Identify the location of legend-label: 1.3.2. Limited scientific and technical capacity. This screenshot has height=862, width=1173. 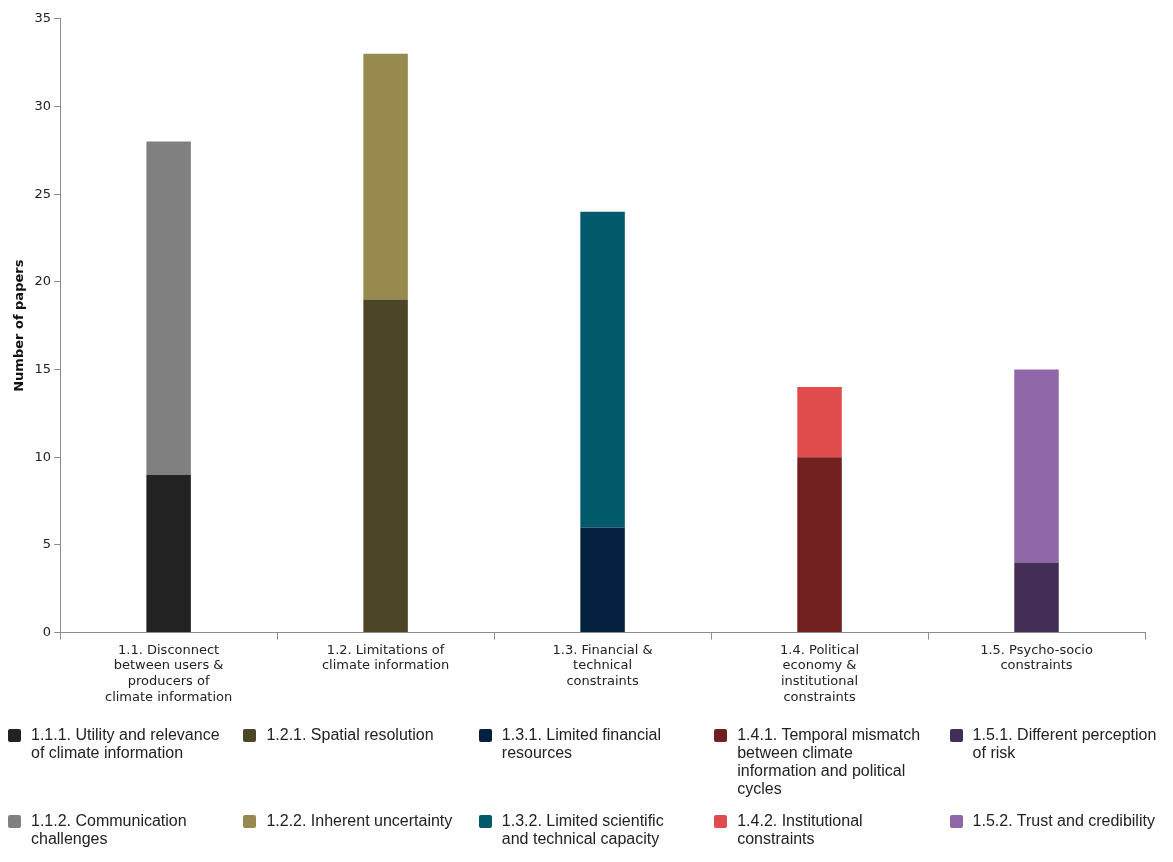
(583, 830).